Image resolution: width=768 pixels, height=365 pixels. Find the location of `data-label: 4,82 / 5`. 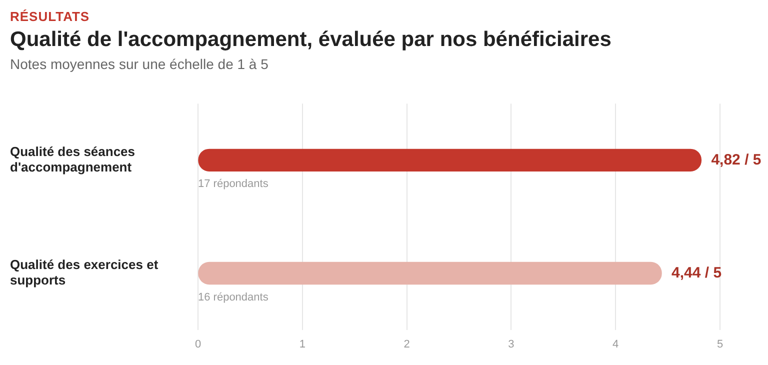

data-label: 4,82 / 5 is located at coordinates (736, 159).